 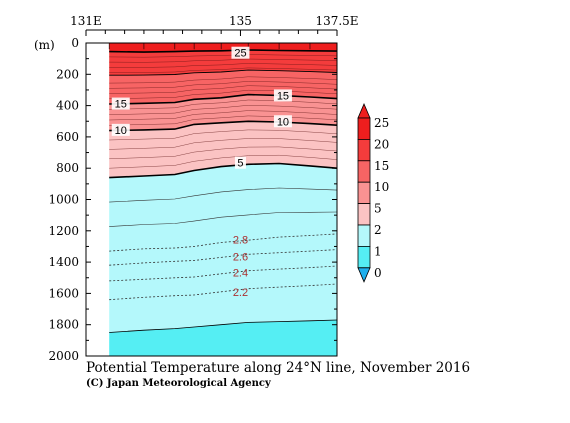 I want to click on x-tick-label: 135, so click(x=240, y=21).